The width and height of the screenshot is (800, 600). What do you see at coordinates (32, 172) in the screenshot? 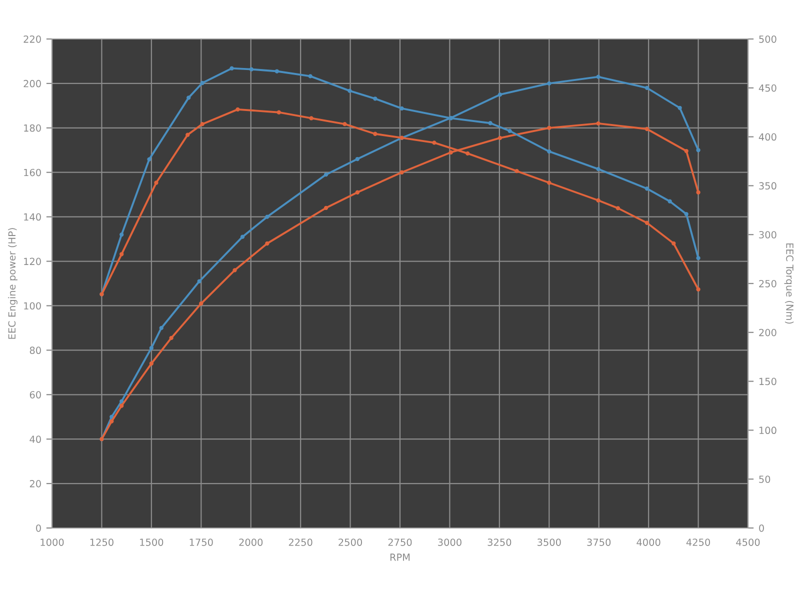
I see `y-tick-label: 160` at bounding box center [32, 172].